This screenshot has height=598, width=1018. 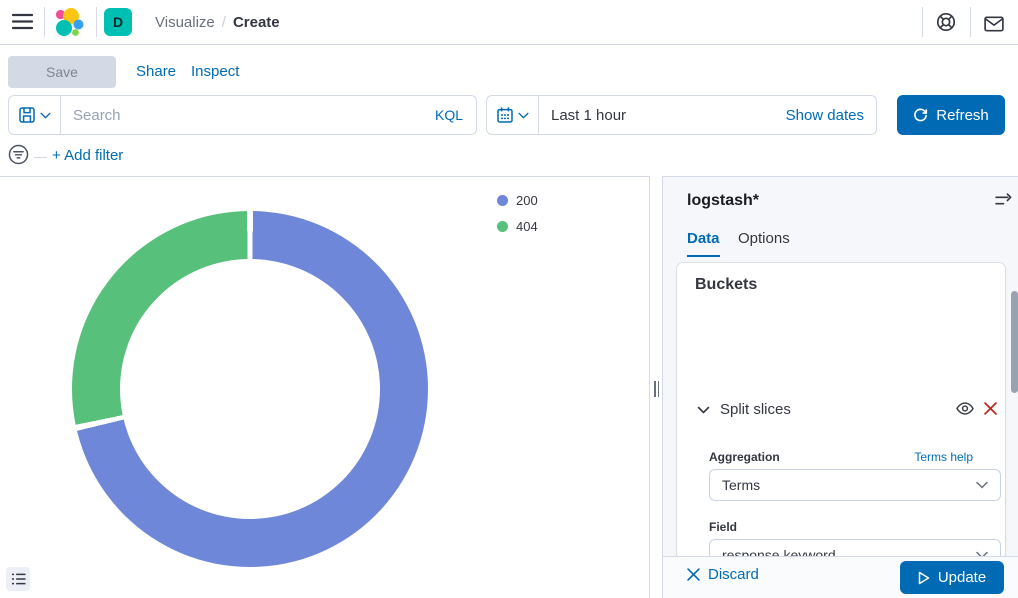 I want to click on filter-dash: —, so click(x=40, y=156).